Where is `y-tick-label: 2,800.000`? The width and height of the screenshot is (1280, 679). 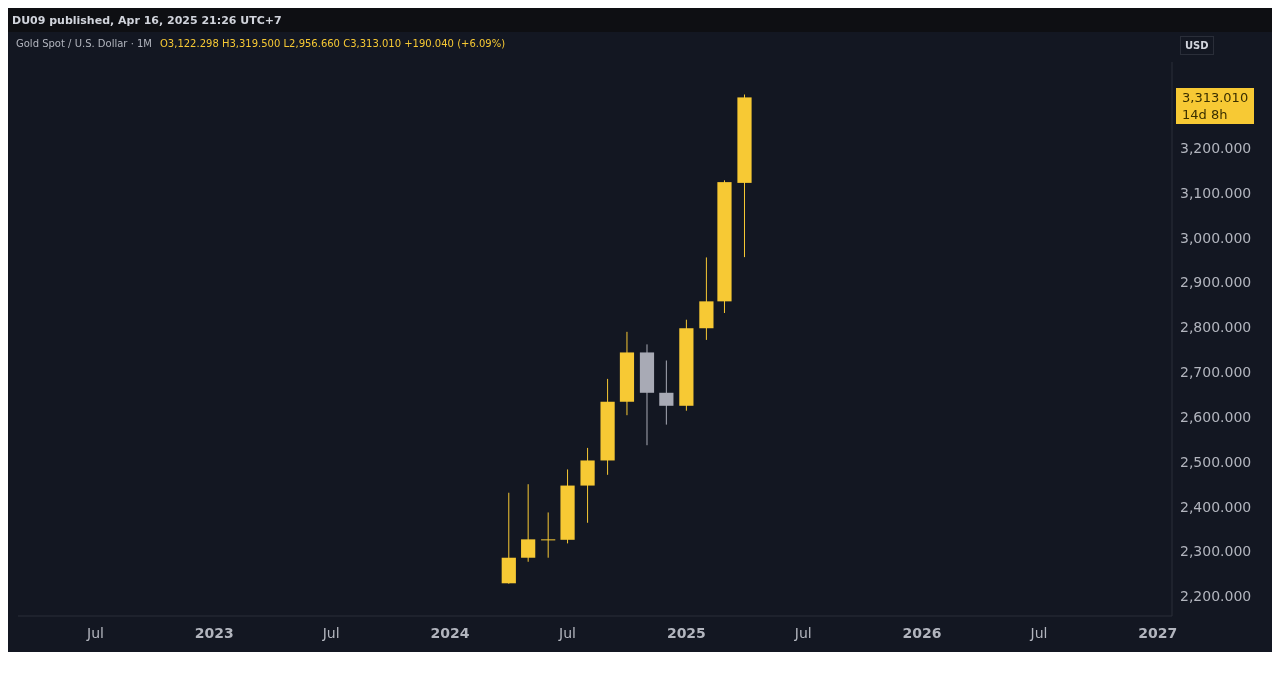
y-tick-label: 2,800.000 is located at coordinates (1216, 327).